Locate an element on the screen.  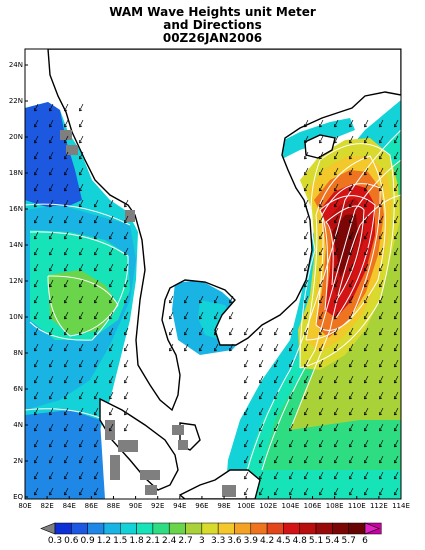
lon-tick-label: 84E is located at coordinates (69, 506).